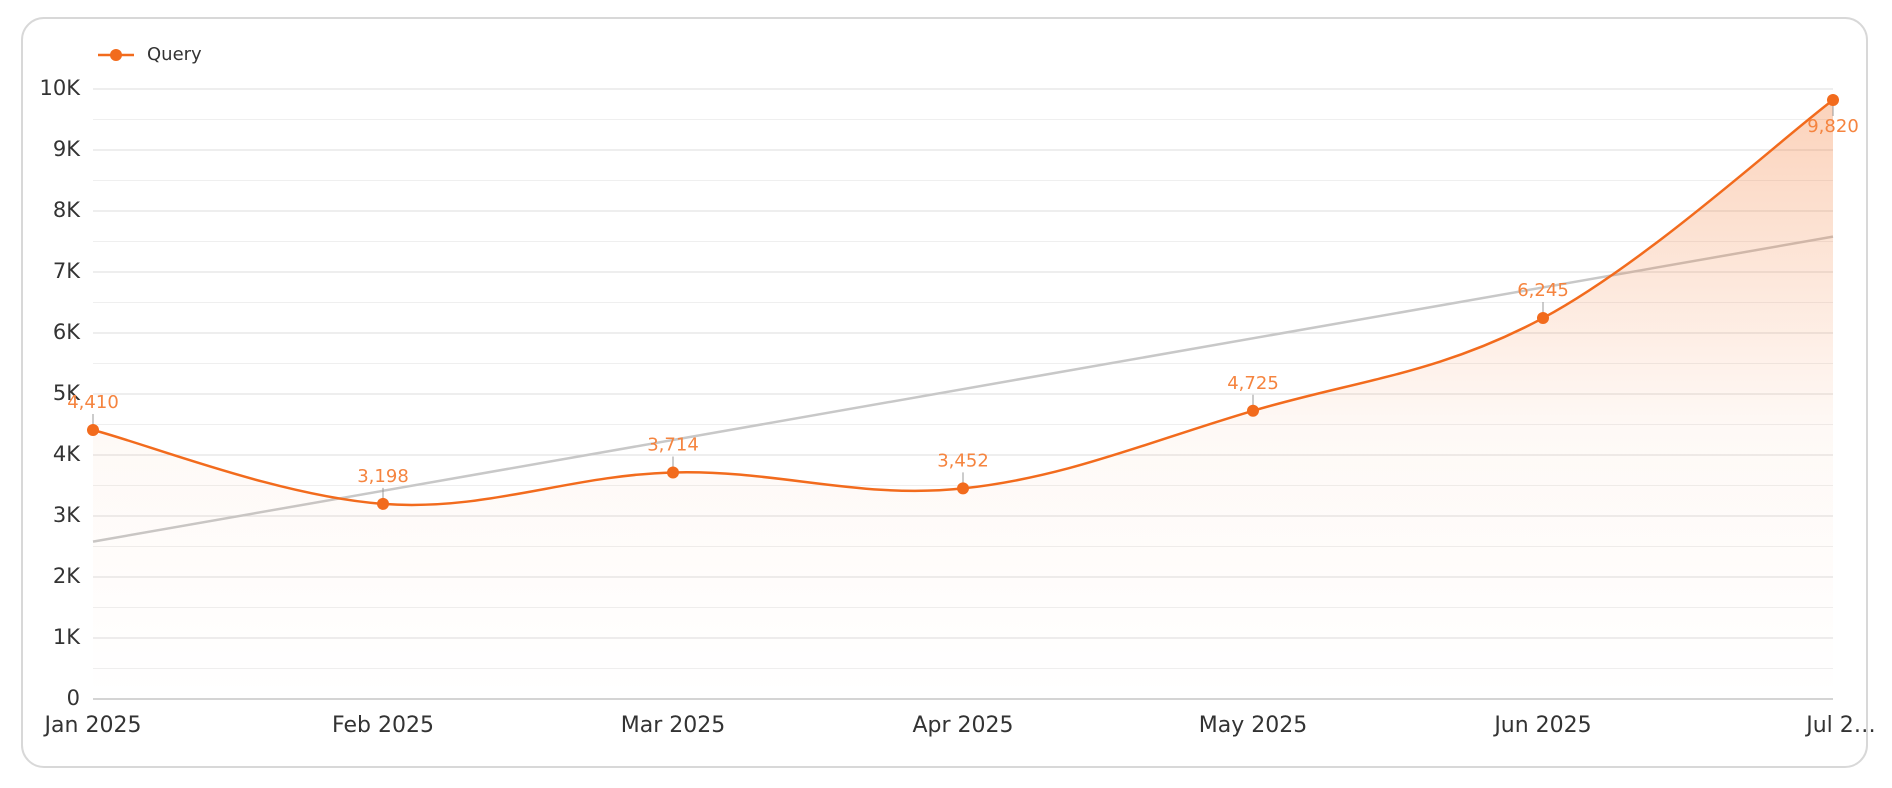 The height and width of the screenshot is (788, 1892). Describe the element at coordinates (1543, 290) in the screenshot. I see `value-label: 6,245` at that location.